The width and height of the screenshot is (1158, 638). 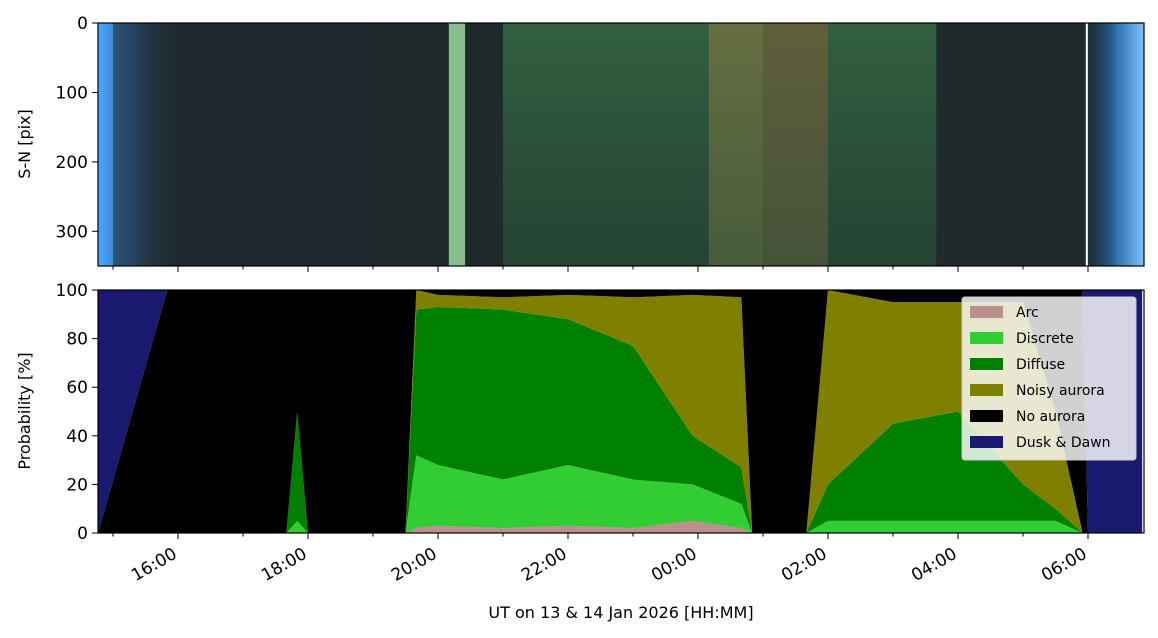 I want to click on legend-label: Arc, so click(x=1027, y=313).